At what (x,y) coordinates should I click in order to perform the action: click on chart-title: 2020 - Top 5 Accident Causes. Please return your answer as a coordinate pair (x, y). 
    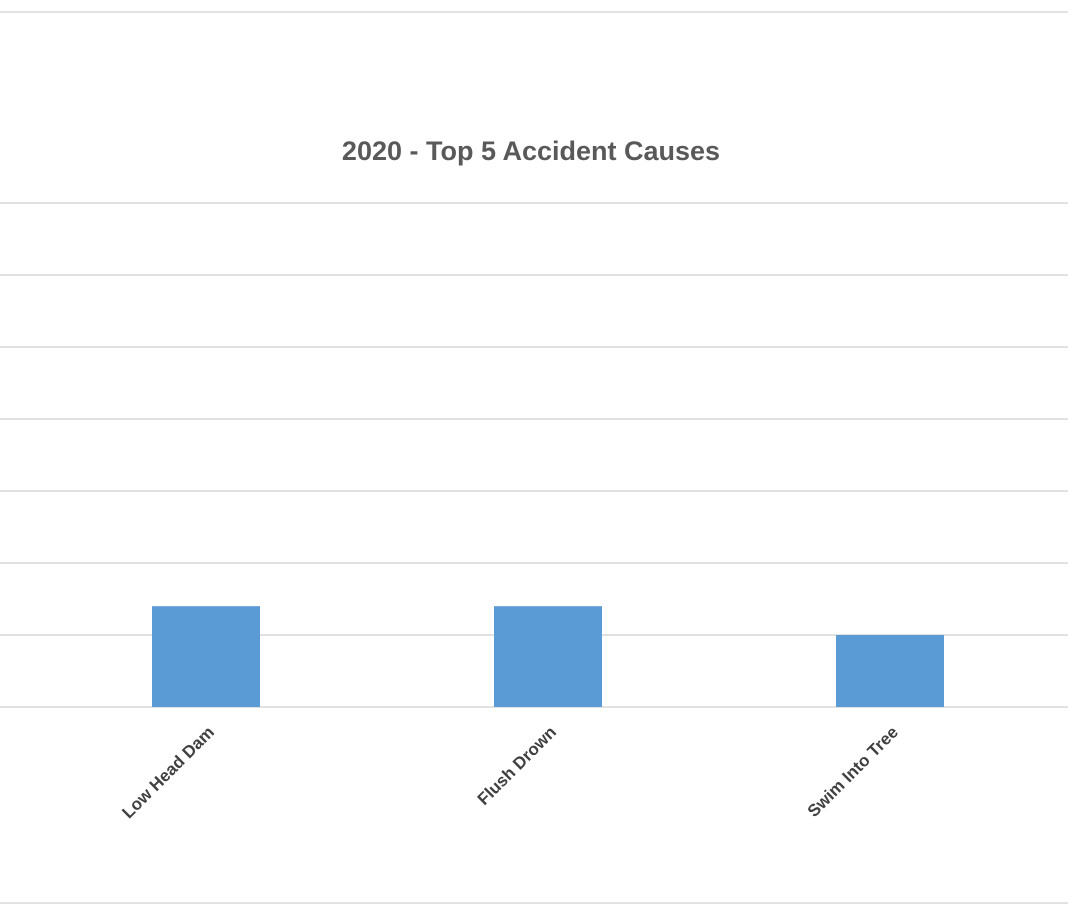
    Looking at the image, I should click on (531, 151).